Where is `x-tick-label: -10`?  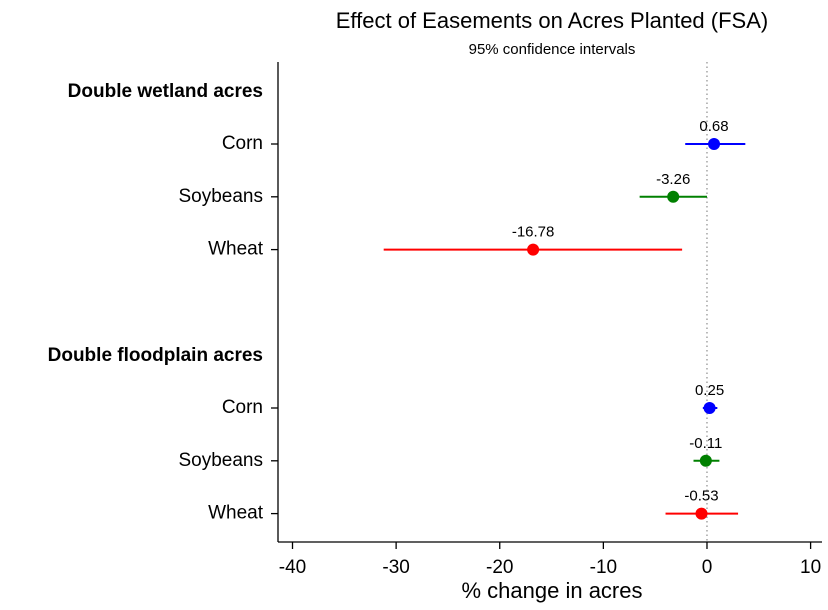
x-tick-label: -10 is located at coordinates (603, 567).